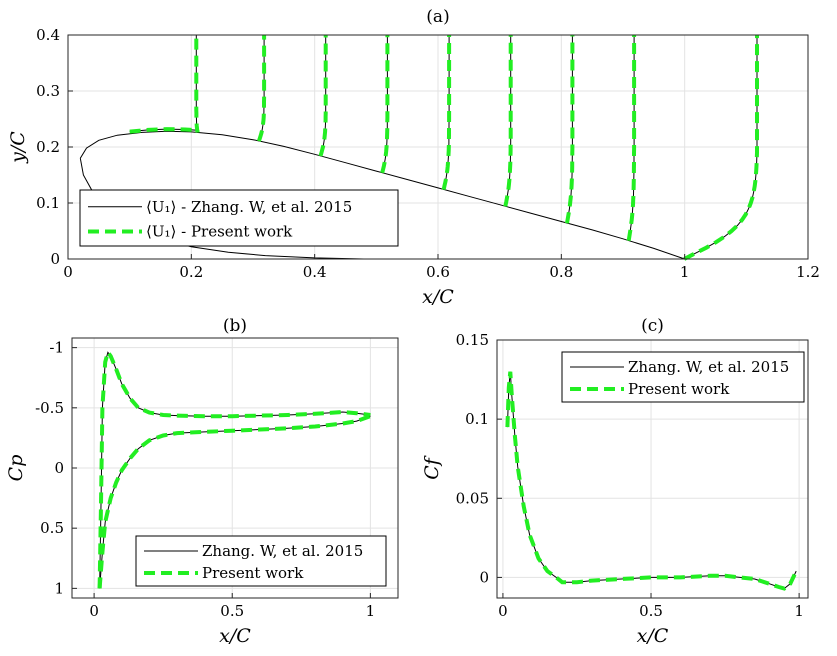 This screenshot has height=656, width=837. I want to click on y-tick-label: 0.3, so click(48, 91).